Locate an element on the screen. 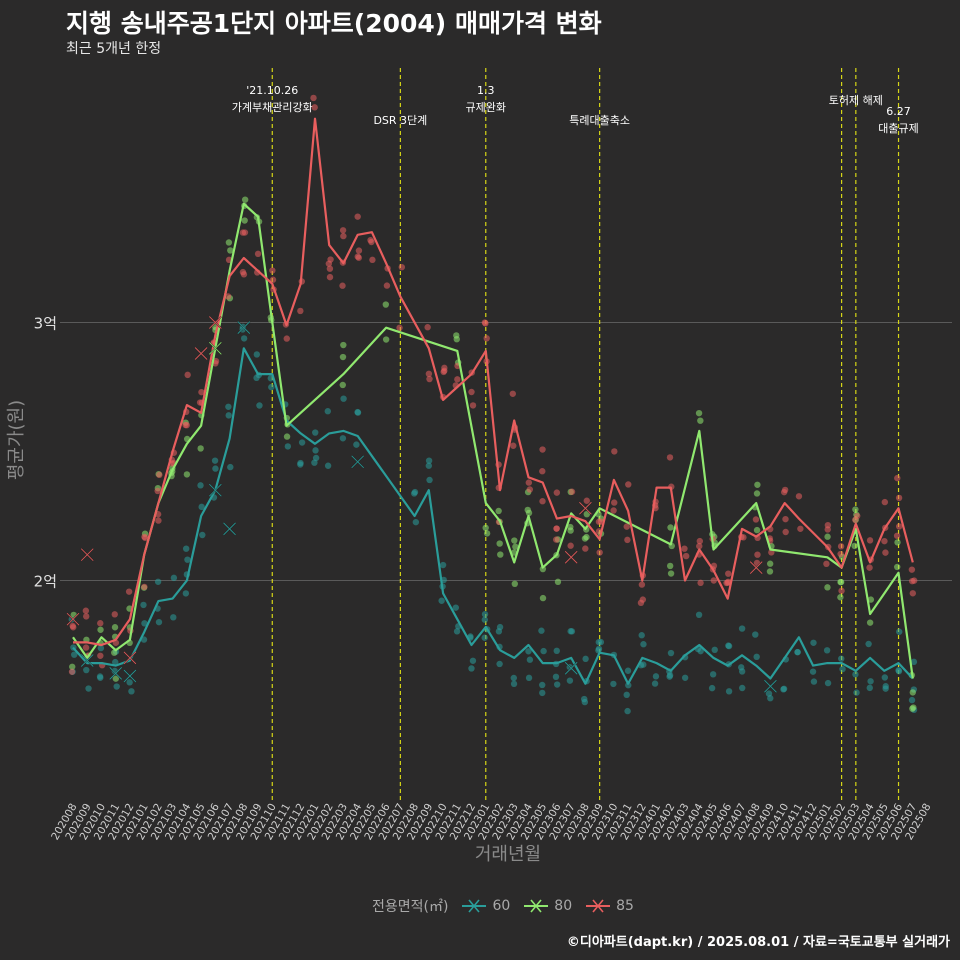  legend-item-60: 60 is located at coordinates (485, 906).